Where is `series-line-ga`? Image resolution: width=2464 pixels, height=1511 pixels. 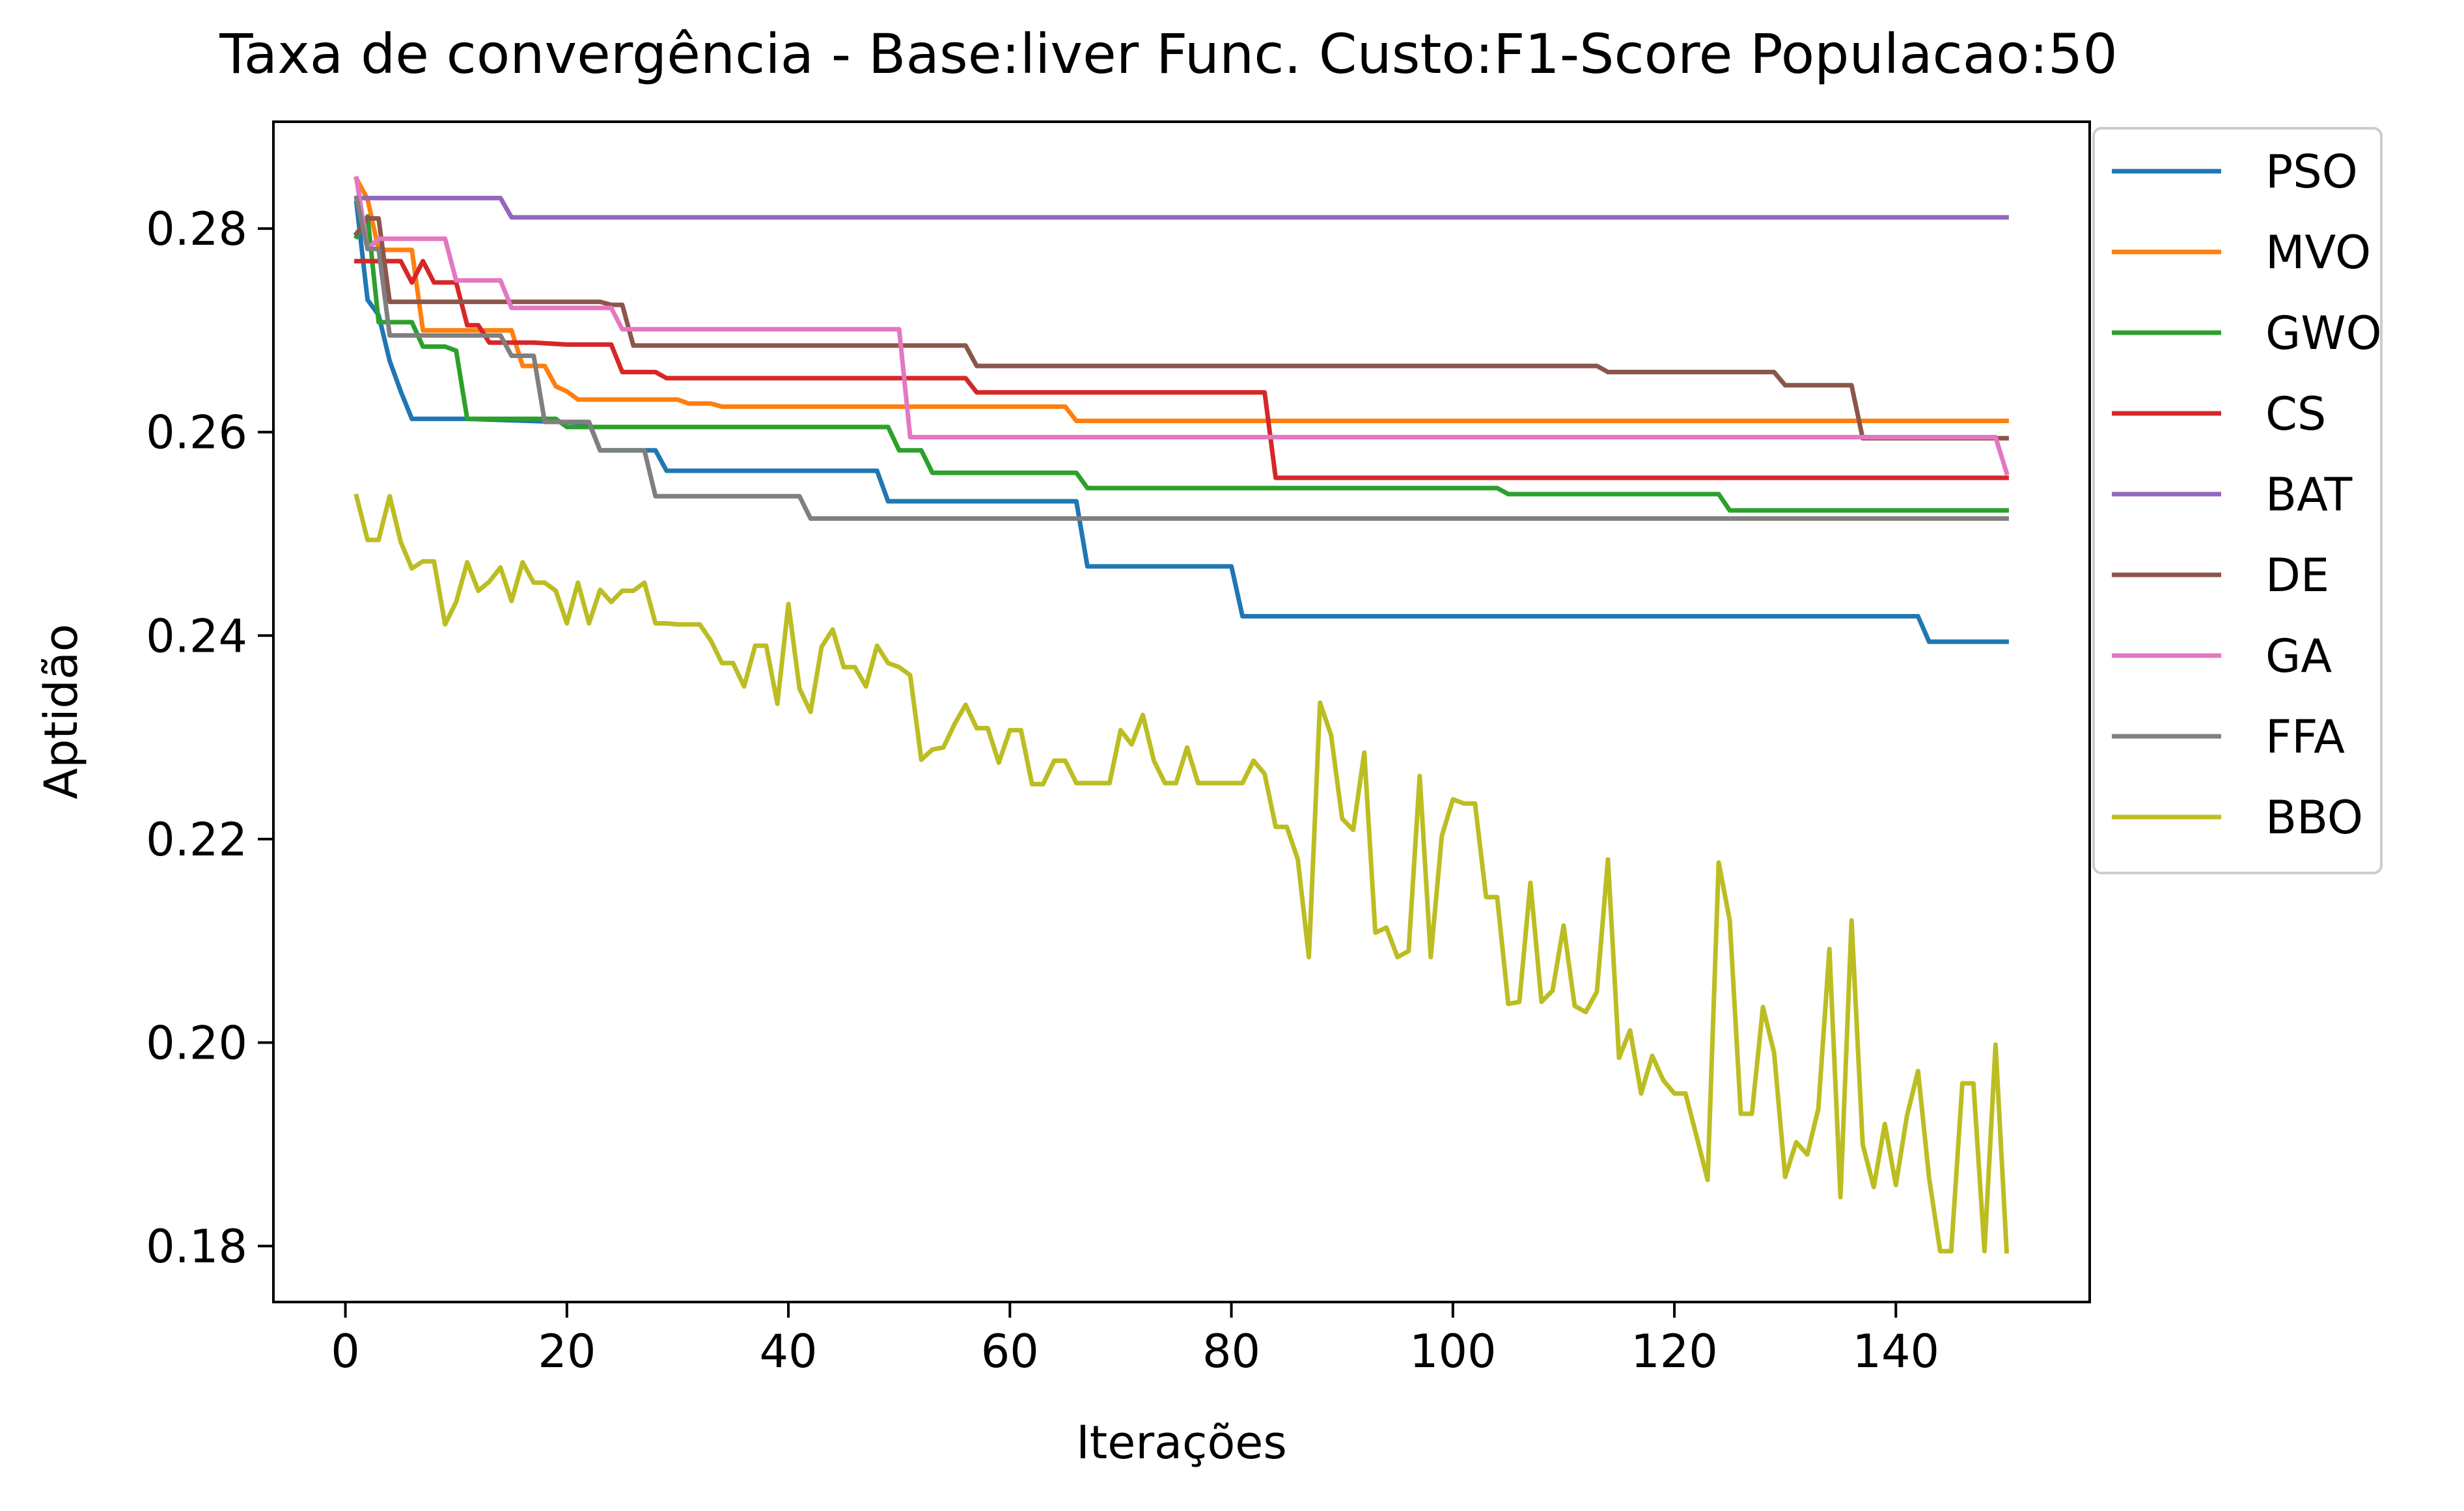
series-line-ga is located at coordinates (1181, 326).